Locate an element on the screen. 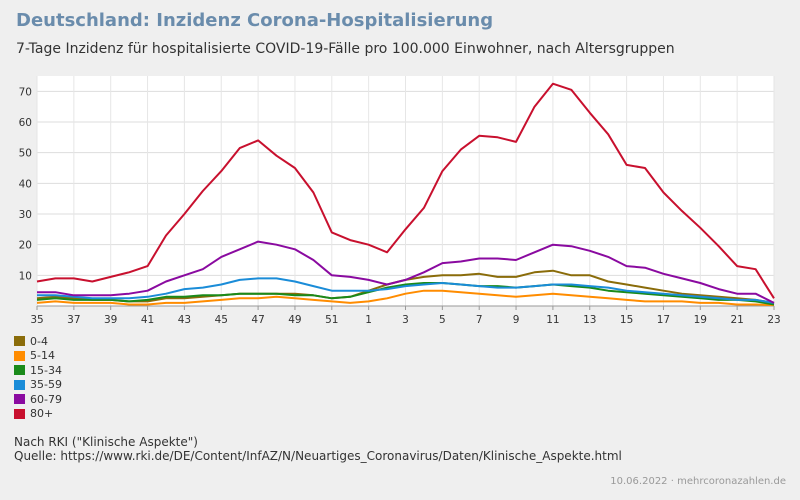 This screenshot has width=800, height=500. x-tick-label: 11 is located at coordinates (552, 320).